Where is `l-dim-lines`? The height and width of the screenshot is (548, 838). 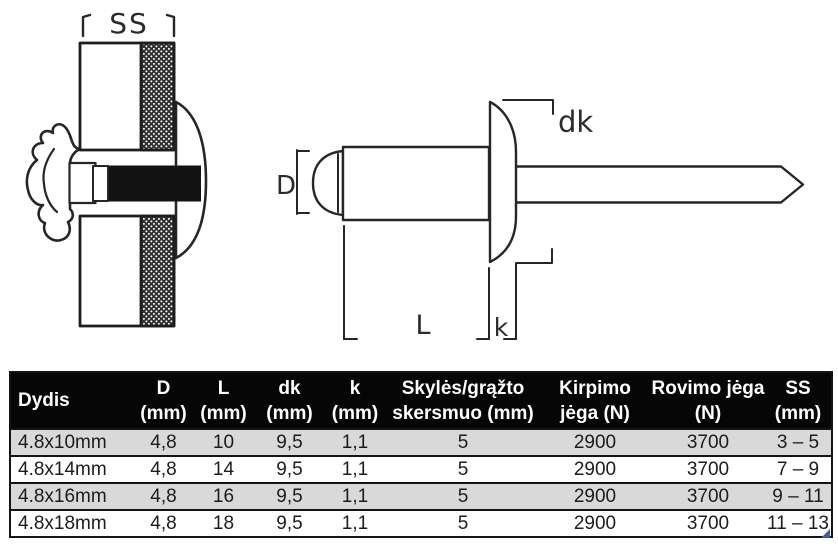 l-dim-lines is located at coordinates (350, 282).